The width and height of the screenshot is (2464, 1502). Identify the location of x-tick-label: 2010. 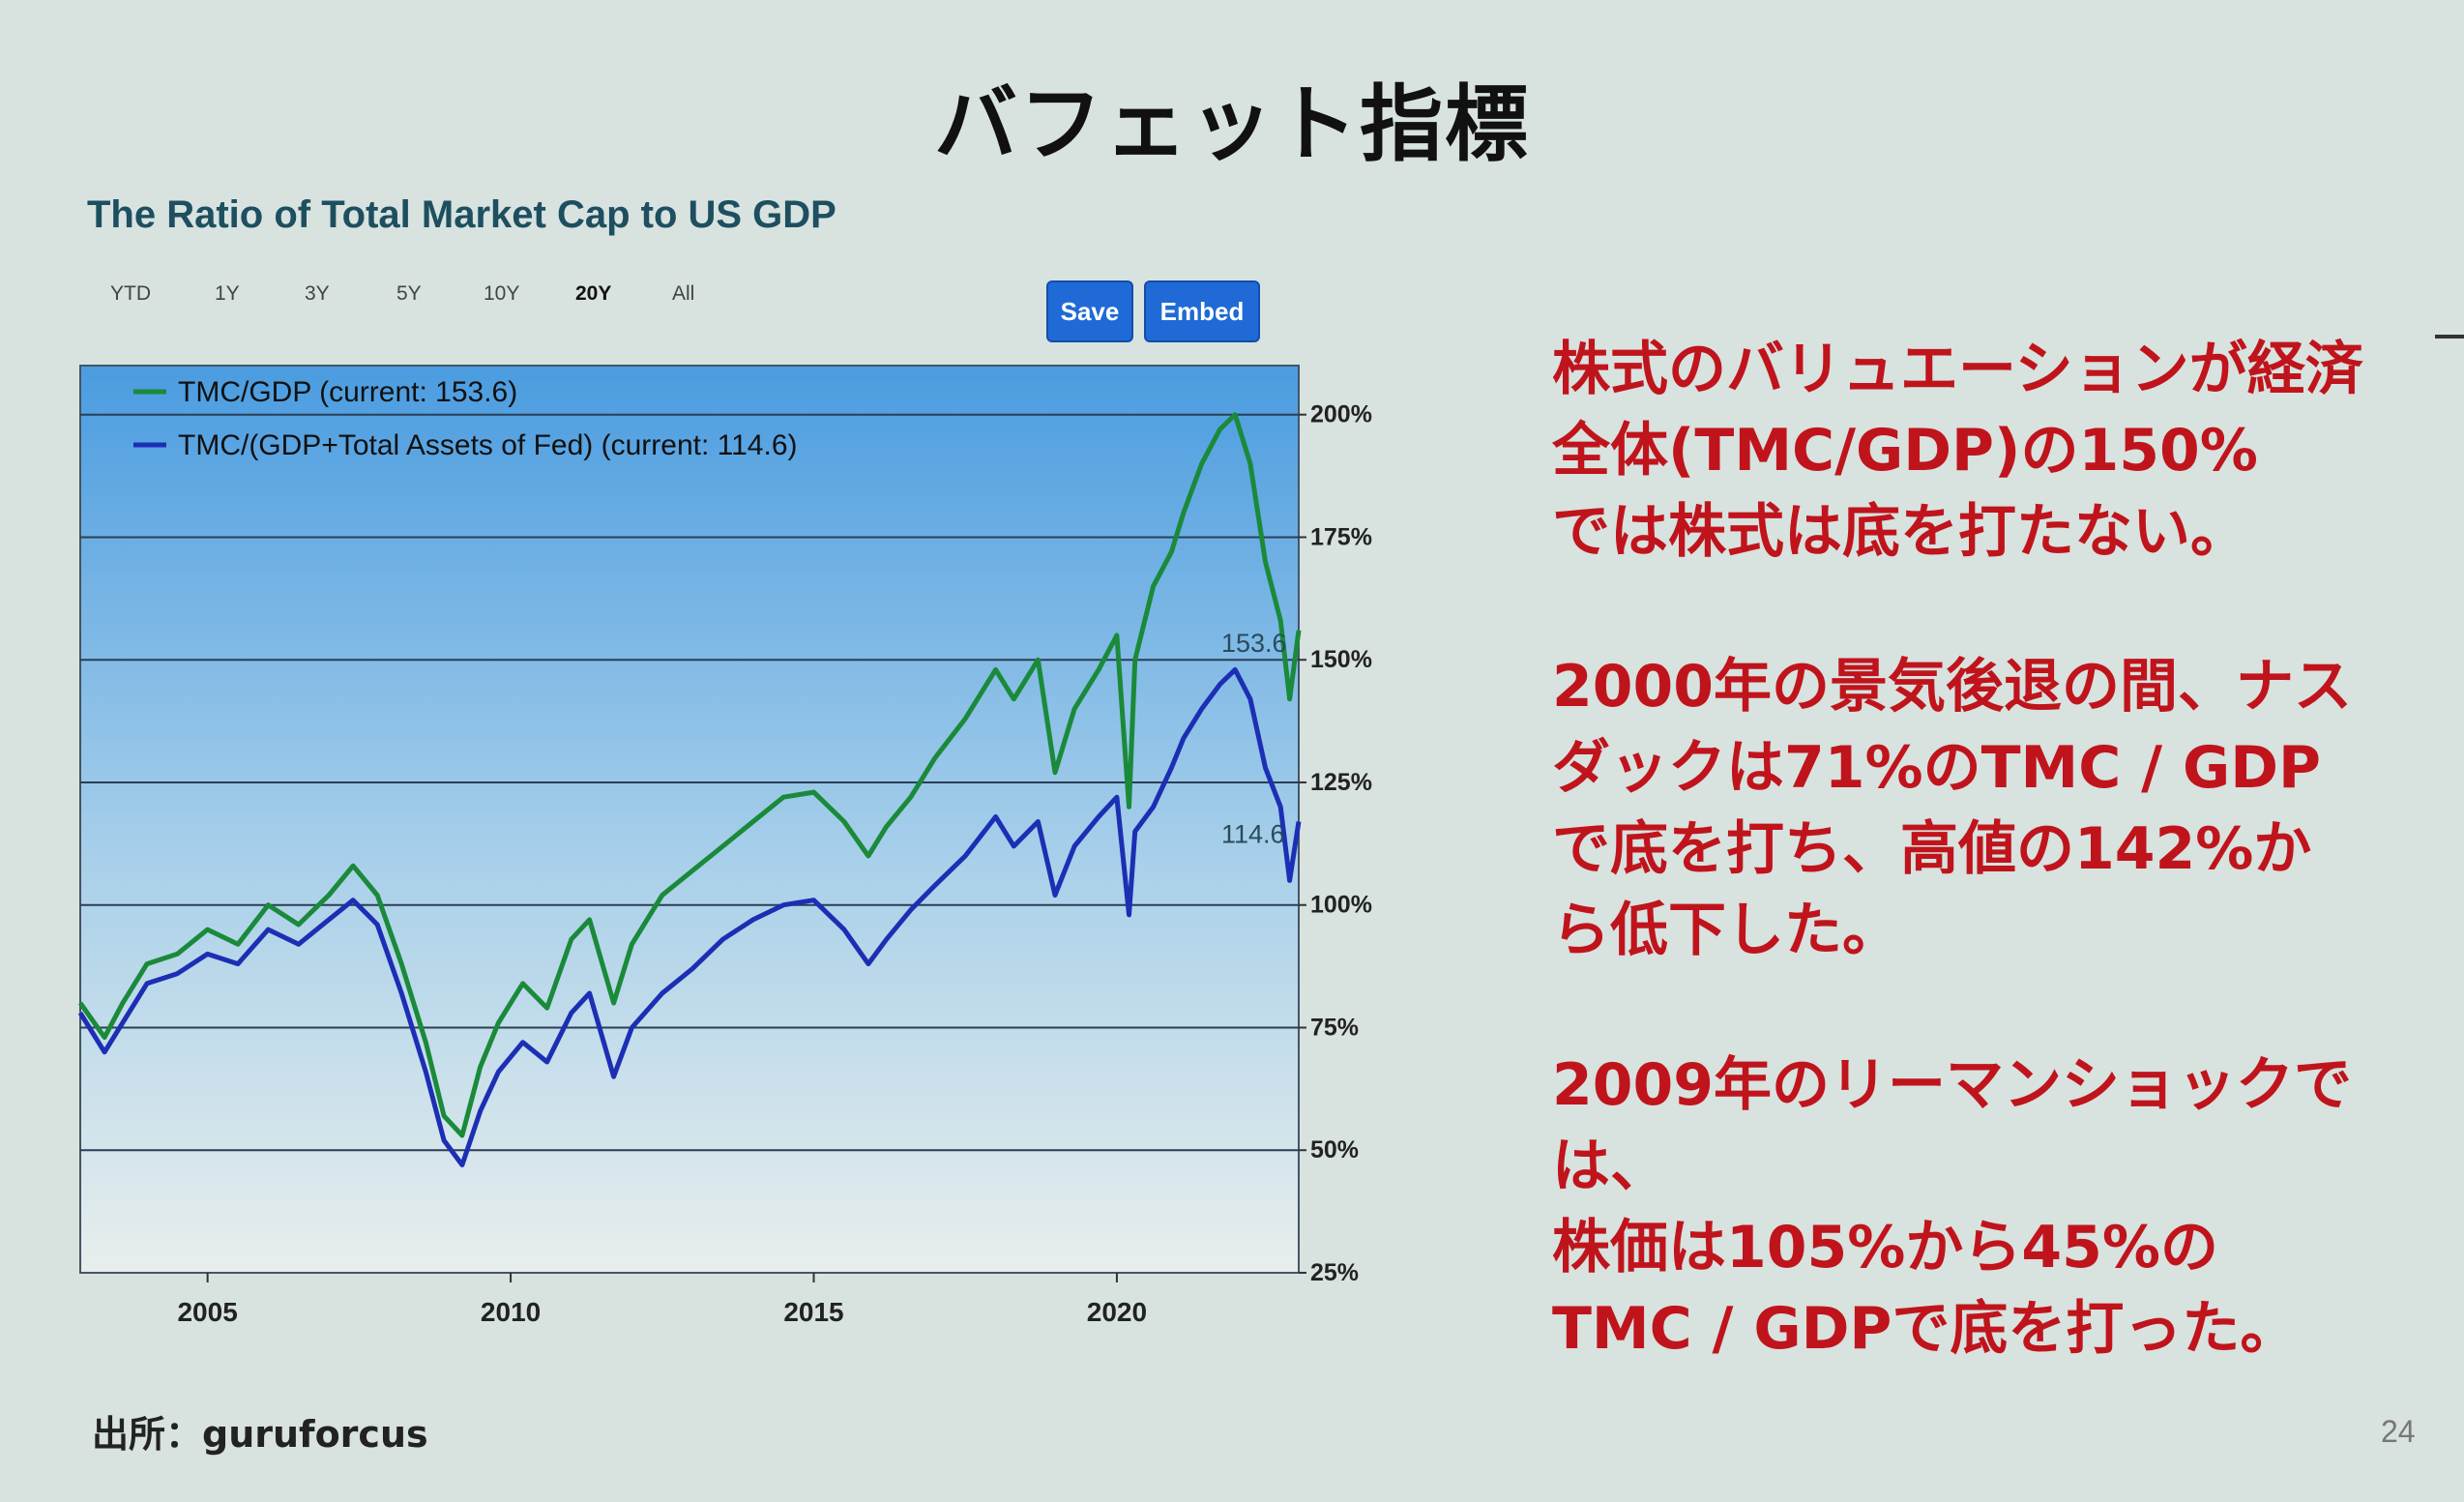
(511, 1312).